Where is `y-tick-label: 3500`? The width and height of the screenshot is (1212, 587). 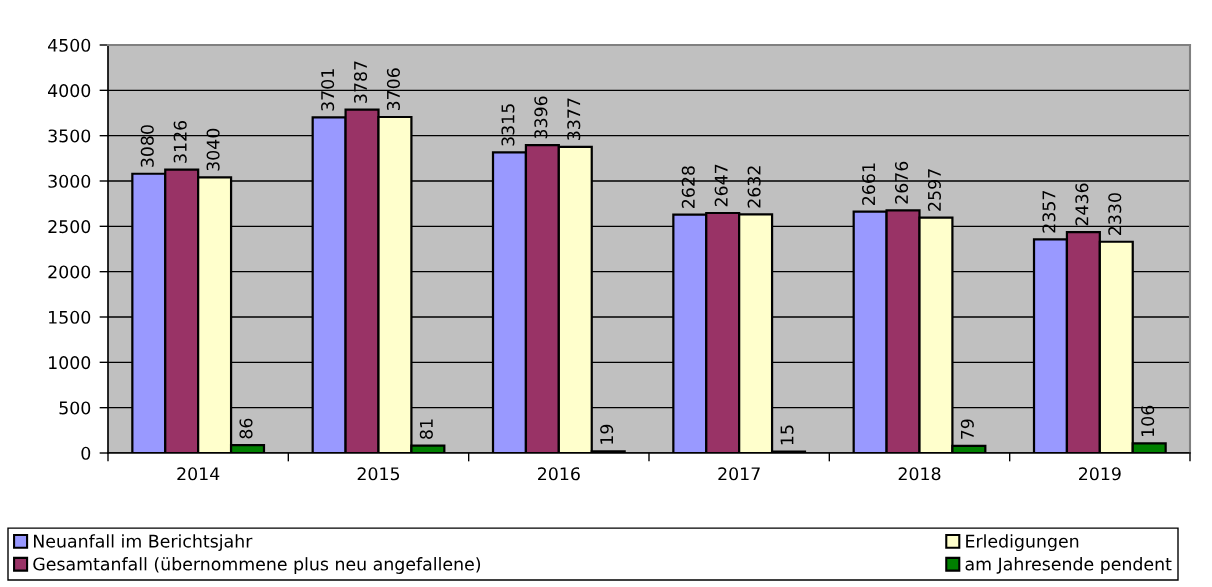 y-tick-label: 3500 is located at coordinates (69, 136).